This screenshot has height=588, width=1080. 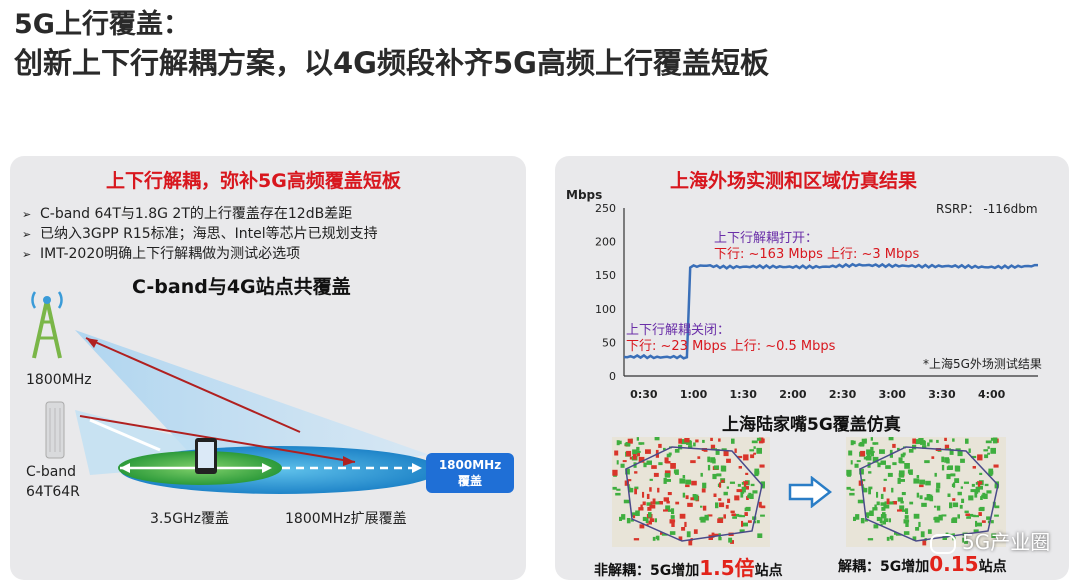 I want to click on y-tick-label: 250, so click(x=605, y=208).